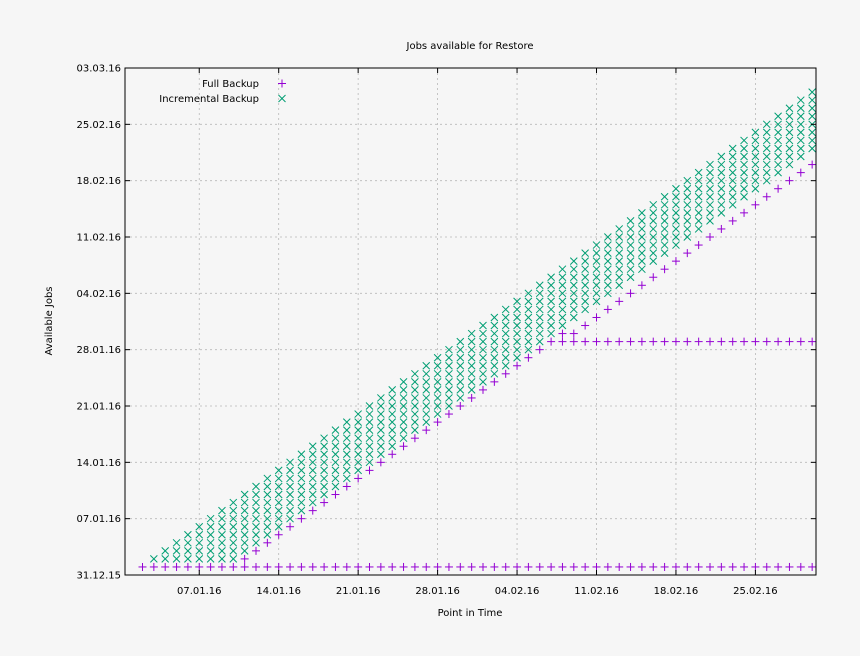 Image resolution: width=860 pixels, height=656 pixels. I want to click on legend-plus-icon, so click(282, 83).